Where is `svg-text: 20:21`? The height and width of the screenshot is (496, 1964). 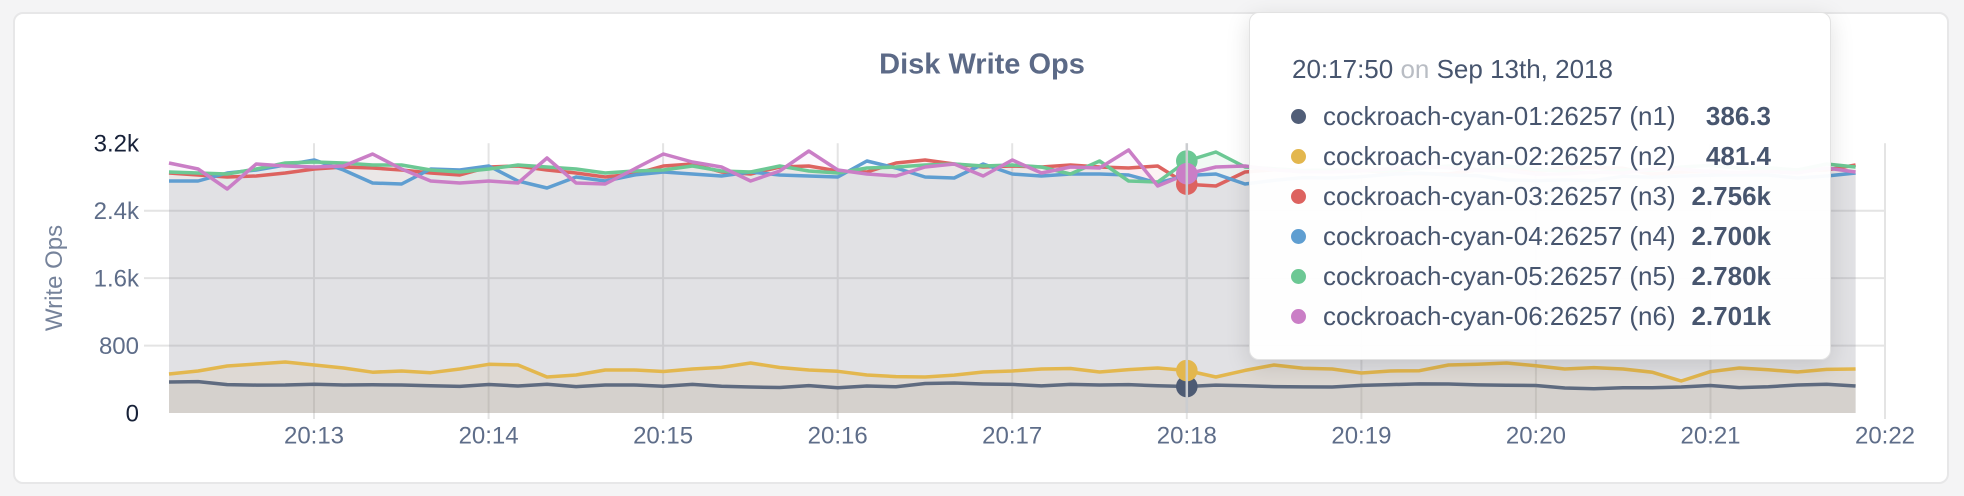
svg-text: 20:21 is located at coordinates (1710, 436).